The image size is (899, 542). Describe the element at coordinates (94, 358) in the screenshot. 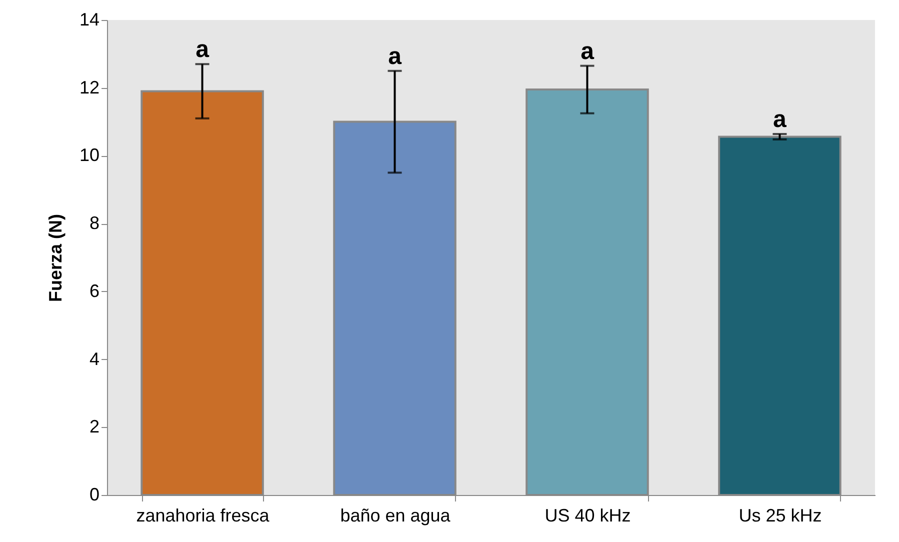

I see `y-tick-label: 4` at that location.